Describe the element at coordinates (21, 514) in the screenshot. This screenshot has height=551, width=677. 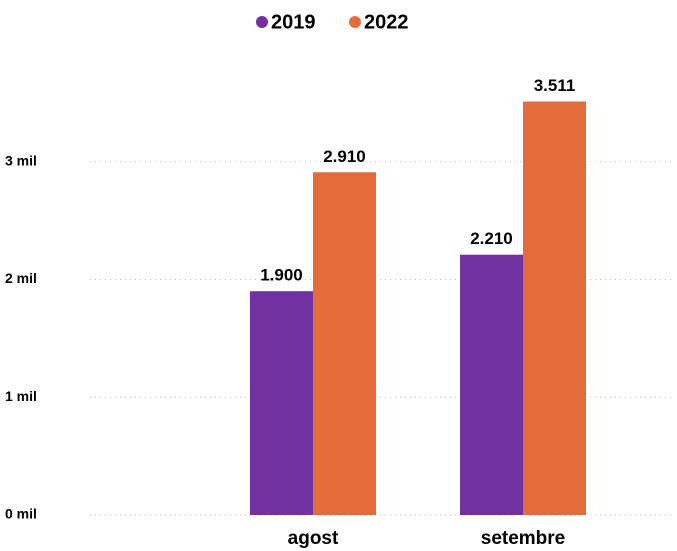
I see `y-tick-label: 0 mil` at that location.